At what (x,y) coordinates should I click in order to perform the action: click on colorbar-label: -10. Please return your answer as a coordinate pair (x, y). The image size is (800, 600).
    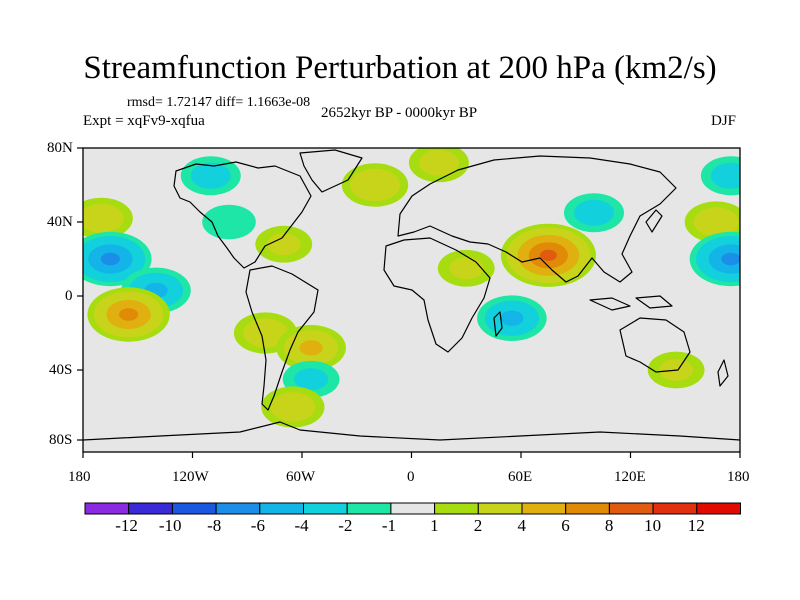
    Looking at the image, I should click on (170, 525).